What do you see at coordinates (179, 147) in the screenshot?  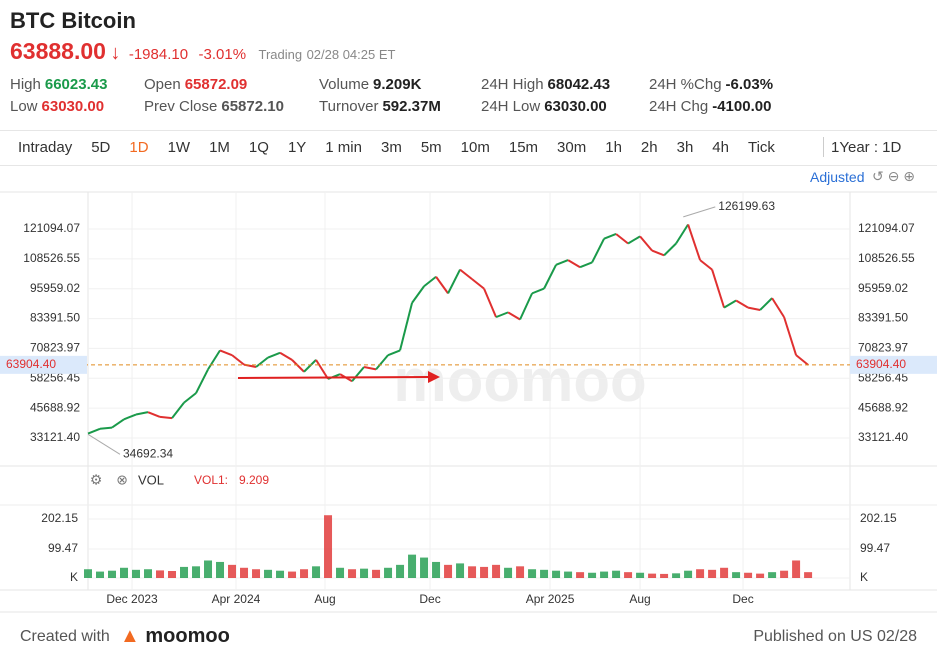 I see `tab: 1W` at bounding box center [179, 147].